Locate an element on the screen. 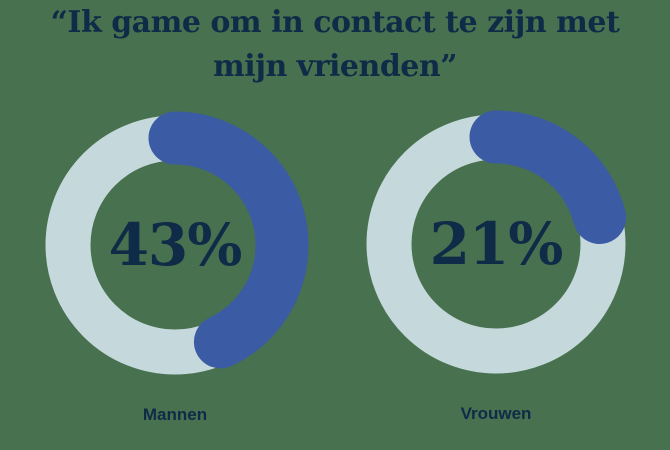 The height and width of the screenshot is (450, 670). donut-label-mannen: Mannen is located at coordinates (175, 414).